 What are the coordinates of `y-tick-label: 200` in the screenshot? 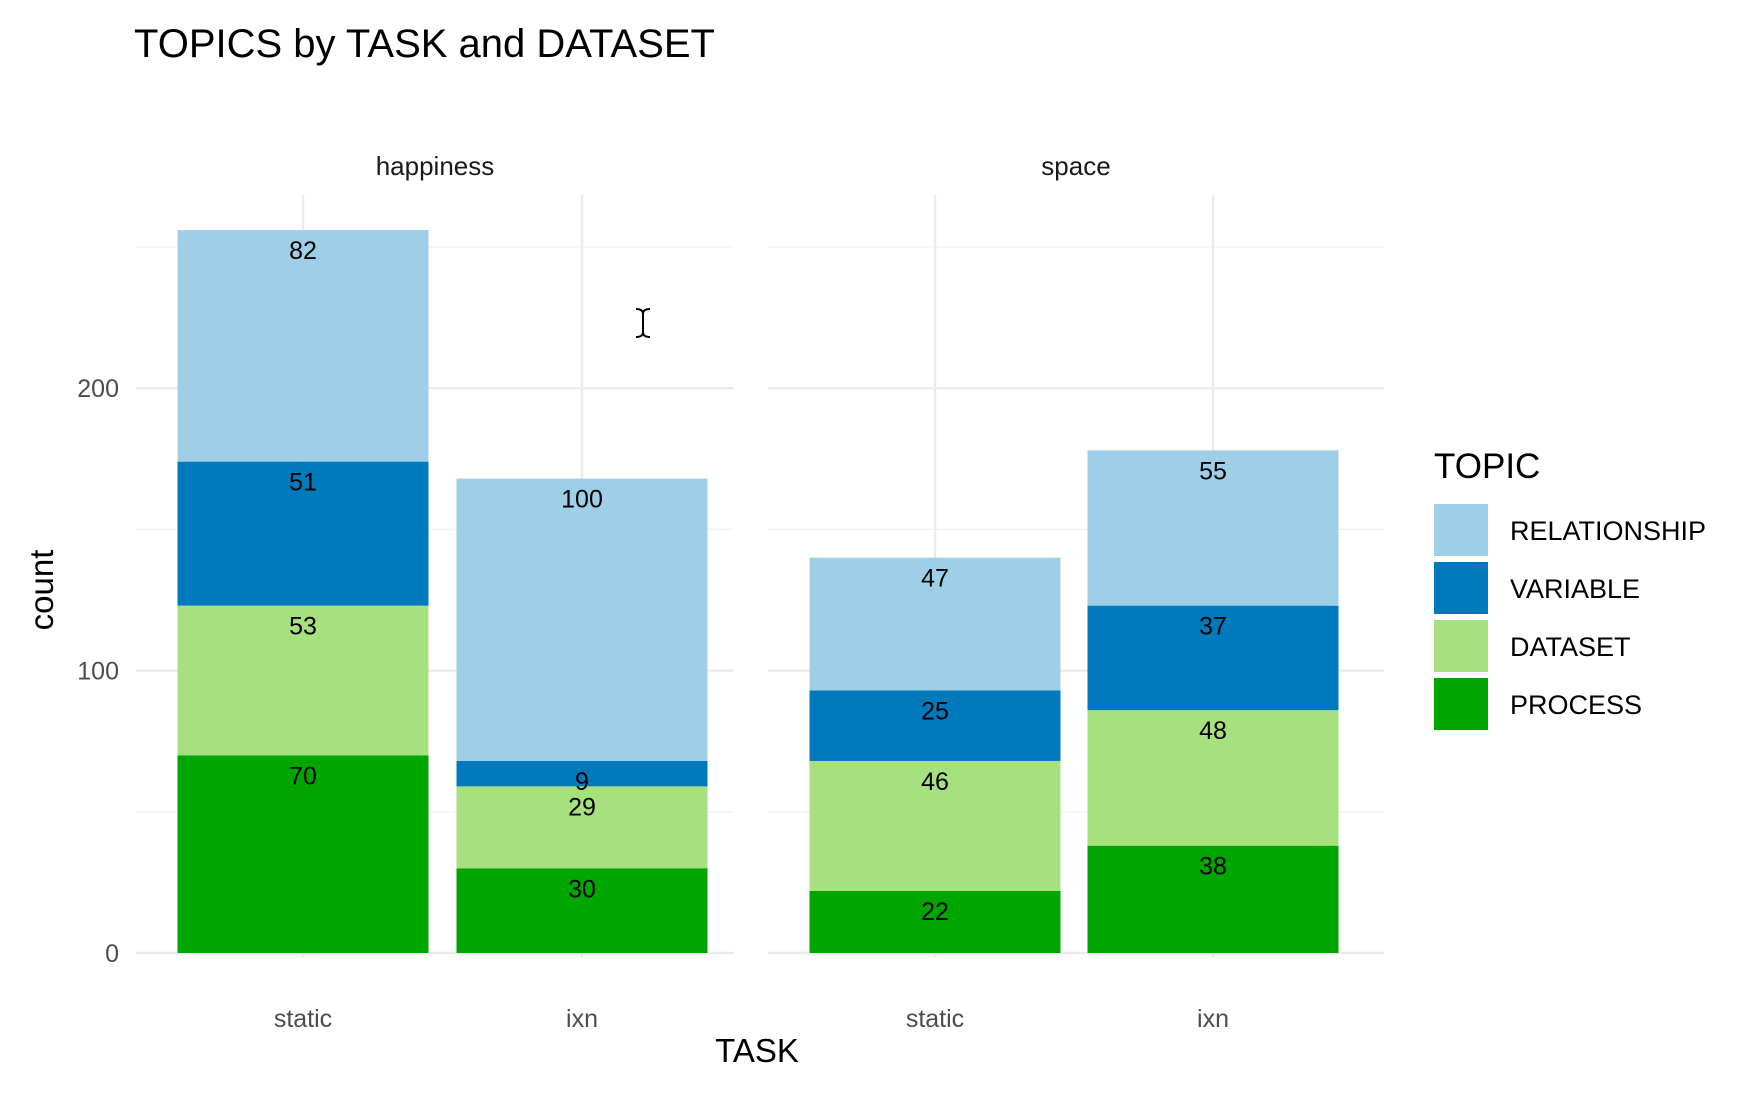 It's located at (98, 389).